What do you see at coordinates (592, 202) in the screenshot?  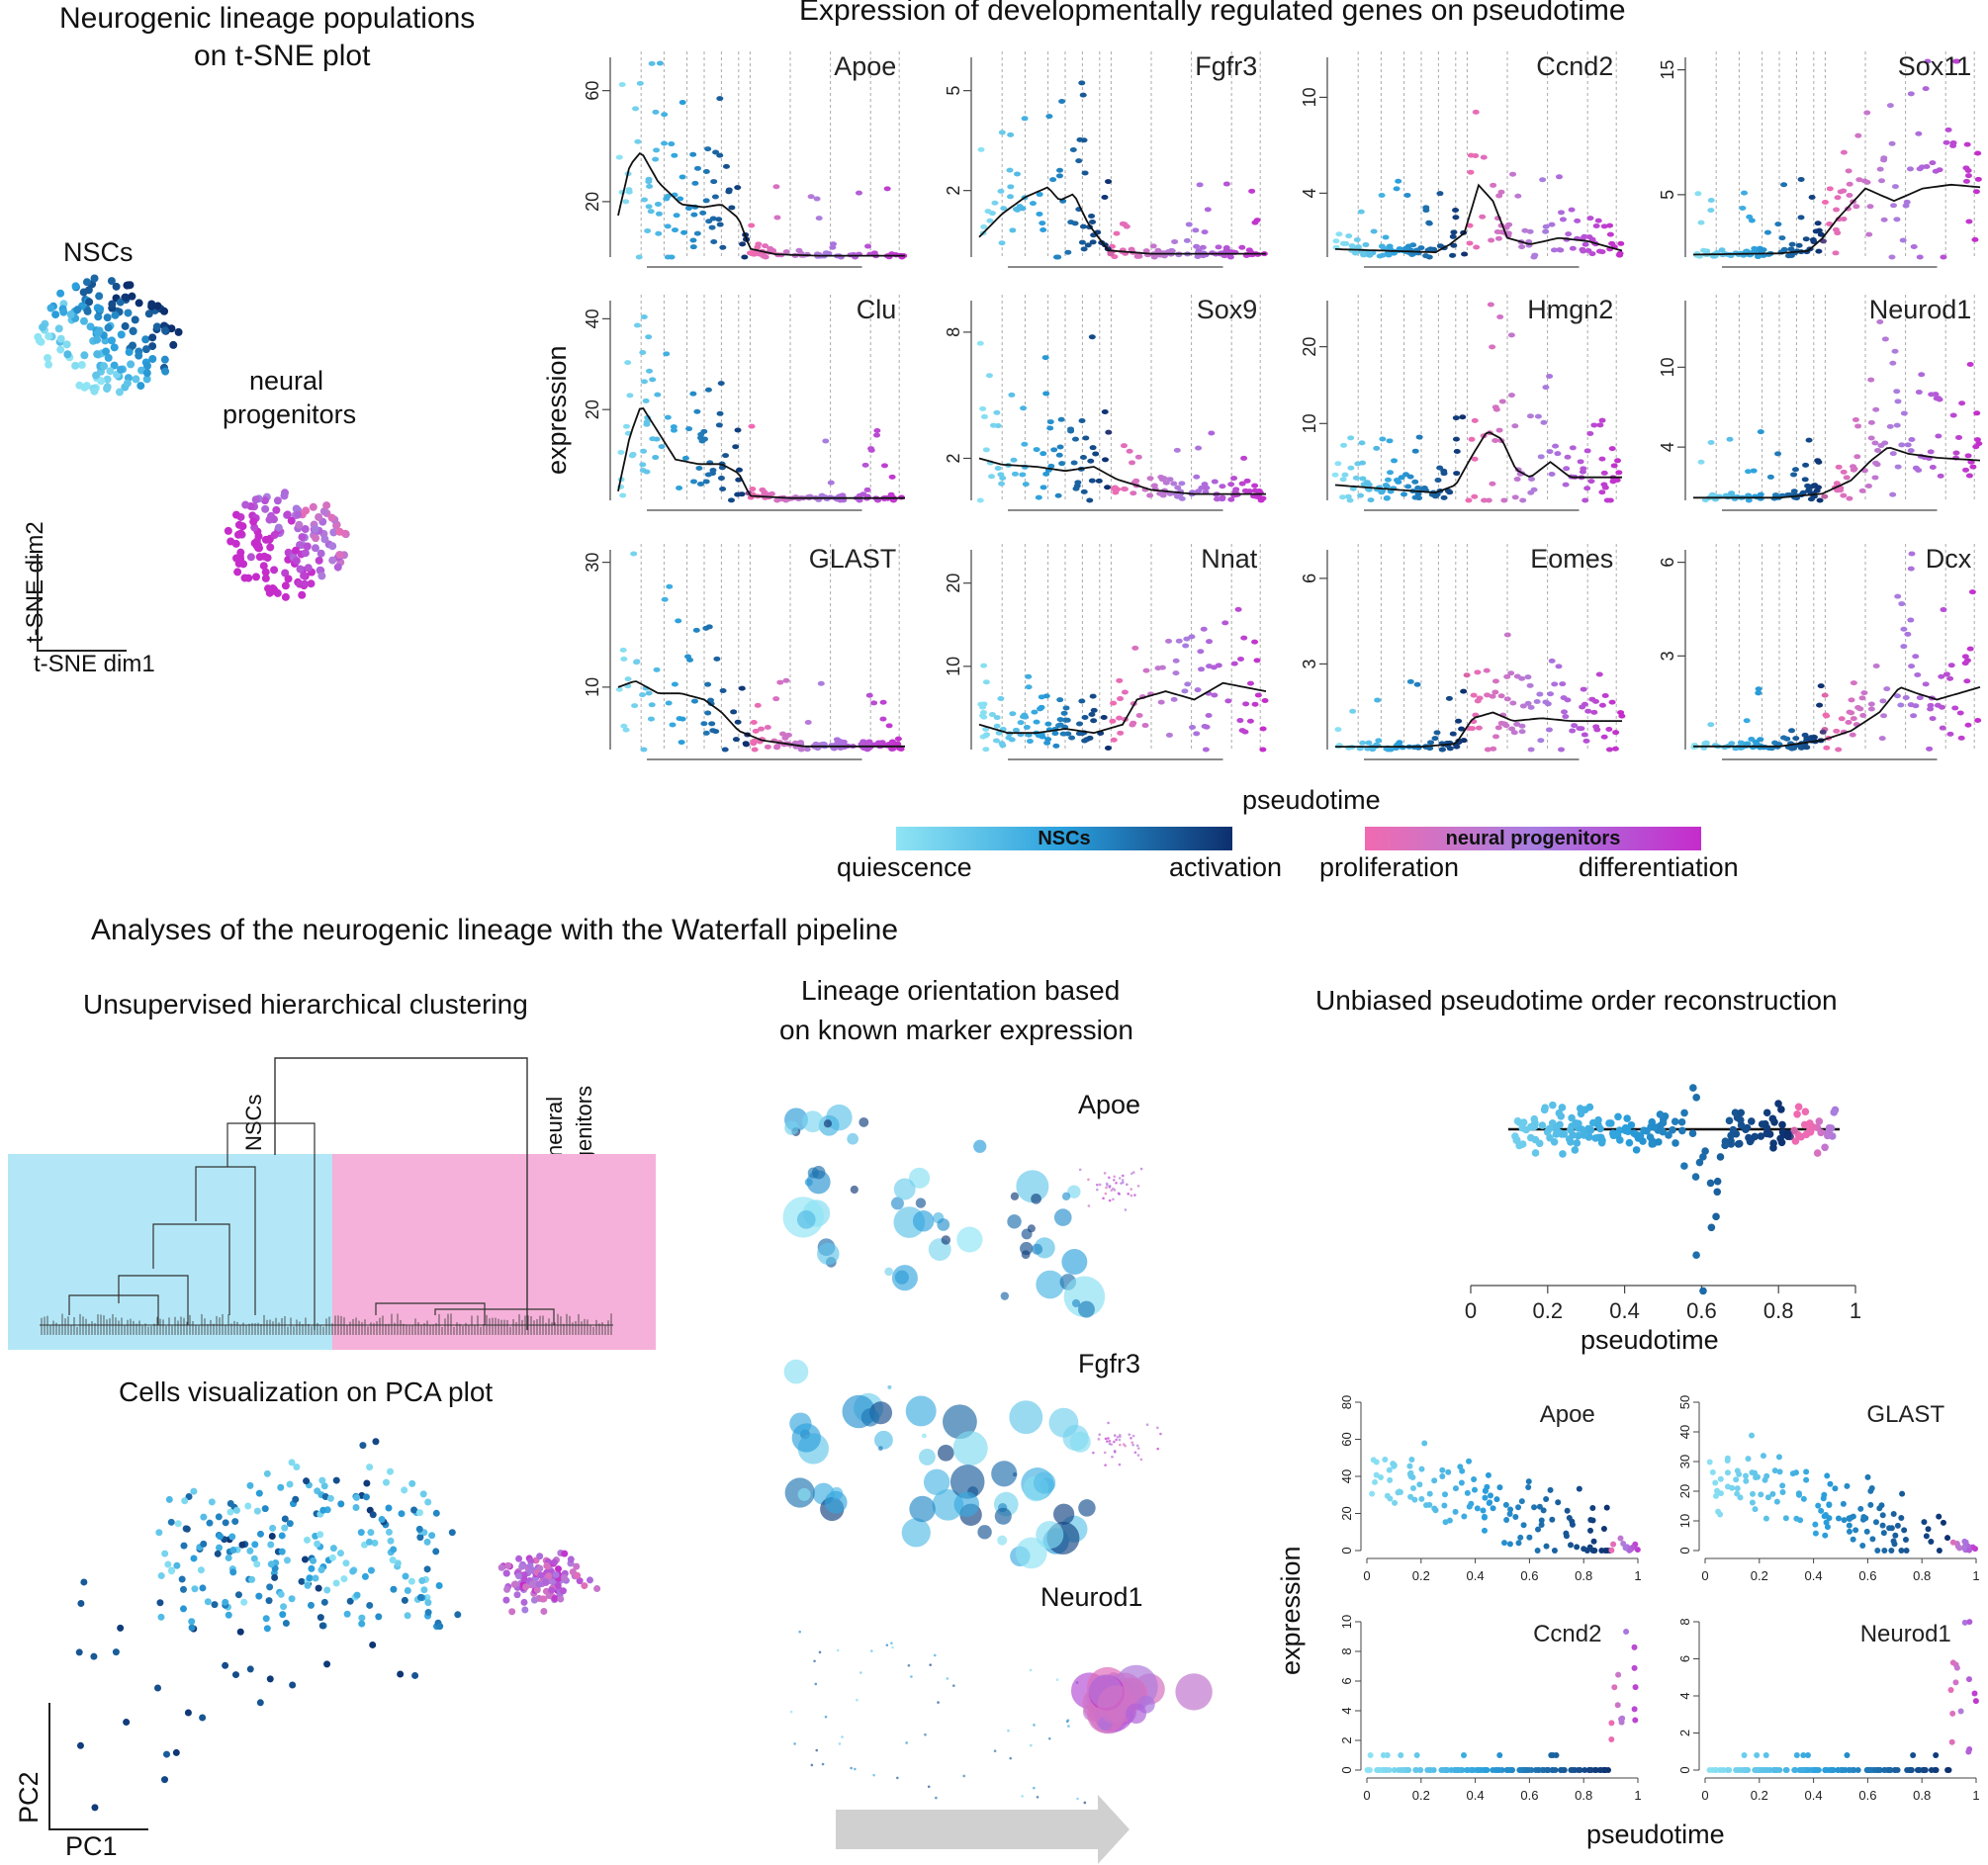 I see `expr-ytick-label: 20` at bounding box center [592, 202].